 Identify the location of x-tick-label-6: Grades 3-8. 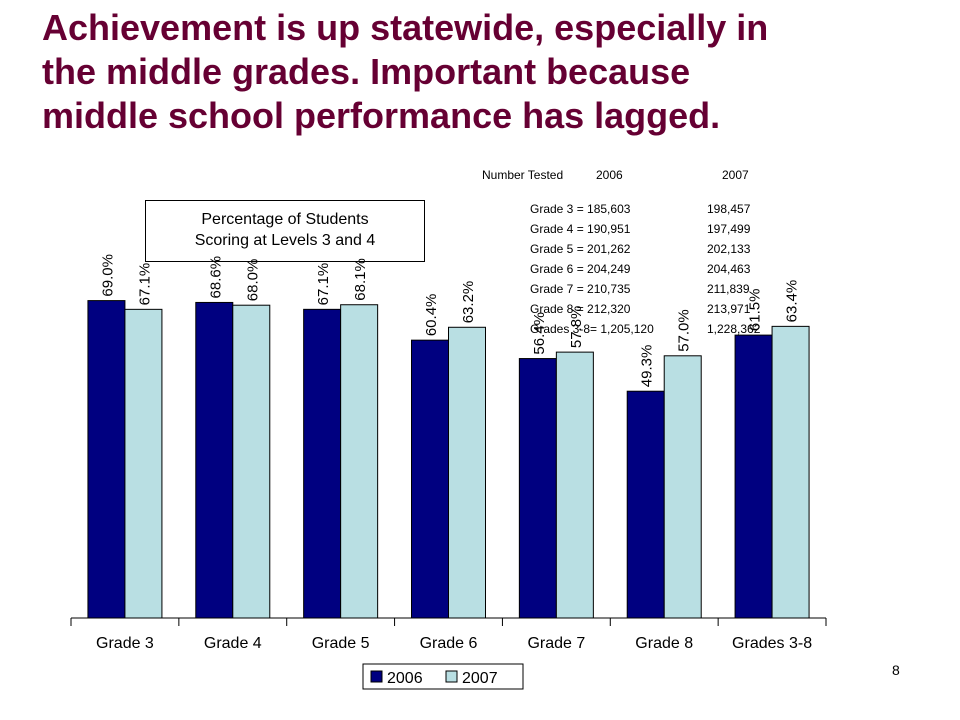
(772, 643).